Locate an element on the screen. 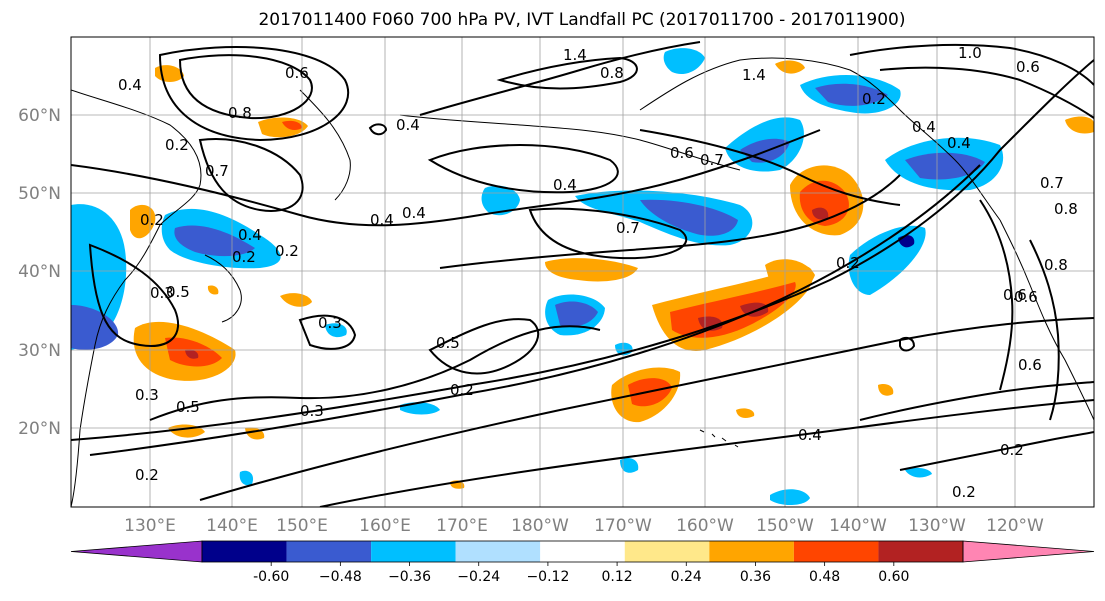 The height and width of the screenshot is (601, 1105). colorbar-tick-label: 0.36 is located at coordinates (755, 577).